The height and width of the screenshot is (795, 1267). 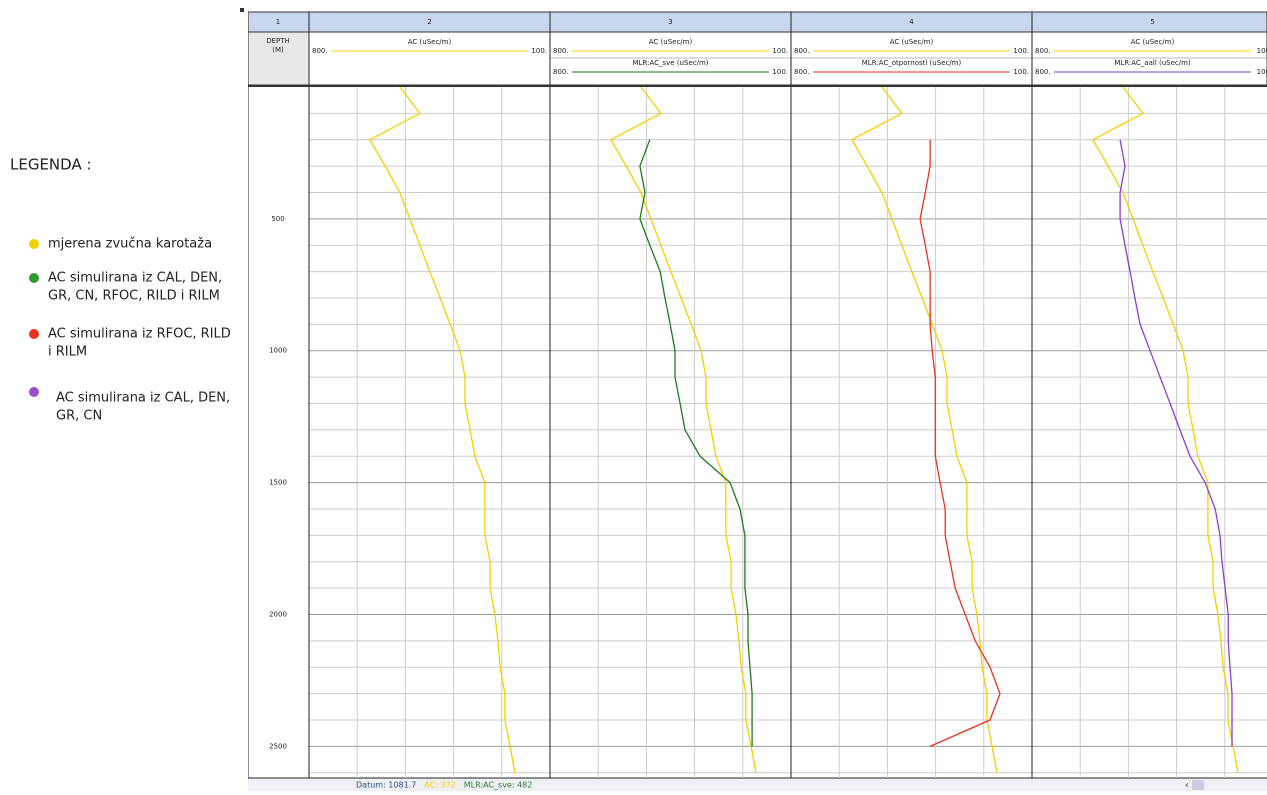 What do you see at coordinates (757, 22) in the screenshot?
I see `header-bar` at bounding box center [757, 22].